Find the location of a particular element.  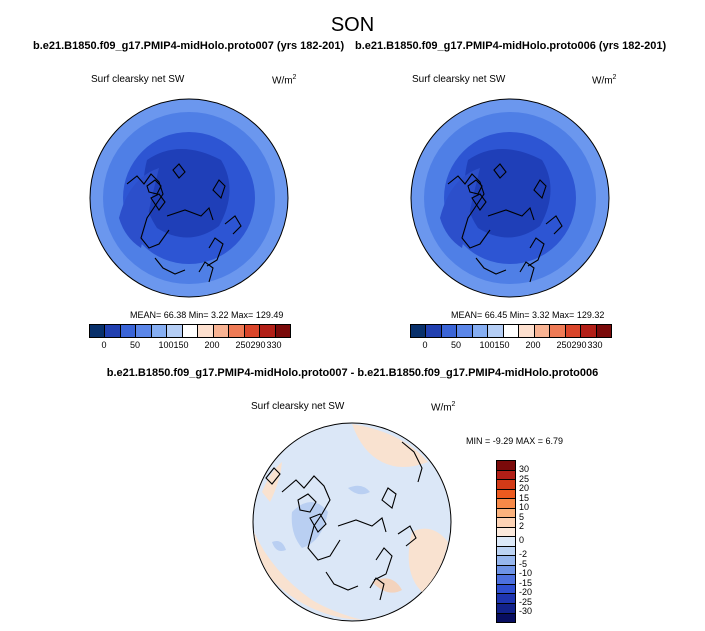

left-colorbar-labels: 0 50 100 150 200 250 290 330 is located at coordinates (189, 346).